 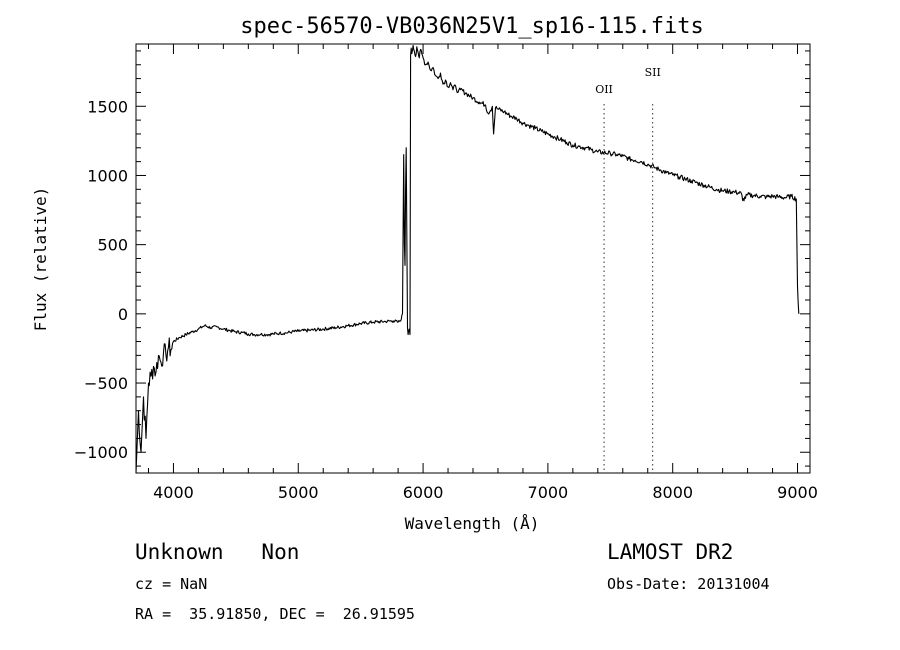 What do you see at coordinates (672, 492) in the screenshot?
I see `x-tick-label: 8000` at bounding box center [672, 492].